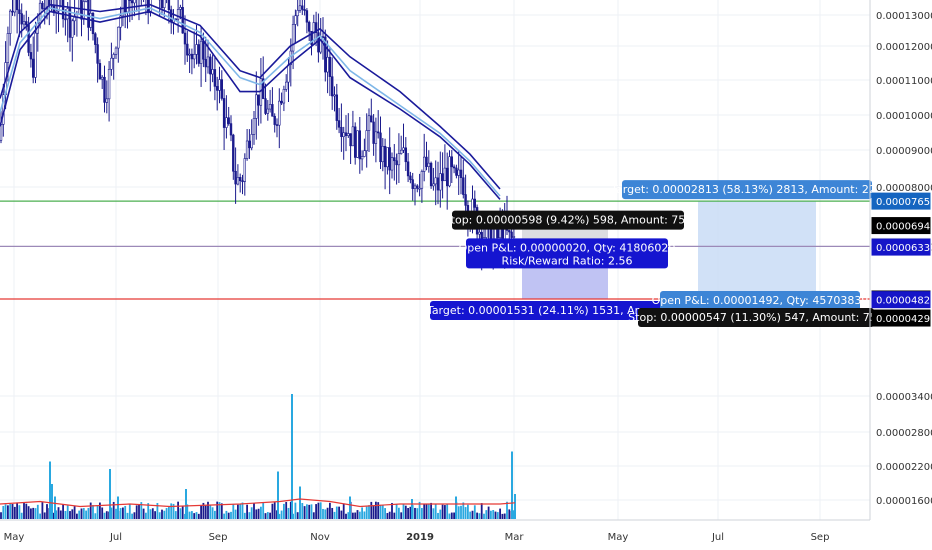  I want to click on x-tick-2: Sep, so click(218, 537).